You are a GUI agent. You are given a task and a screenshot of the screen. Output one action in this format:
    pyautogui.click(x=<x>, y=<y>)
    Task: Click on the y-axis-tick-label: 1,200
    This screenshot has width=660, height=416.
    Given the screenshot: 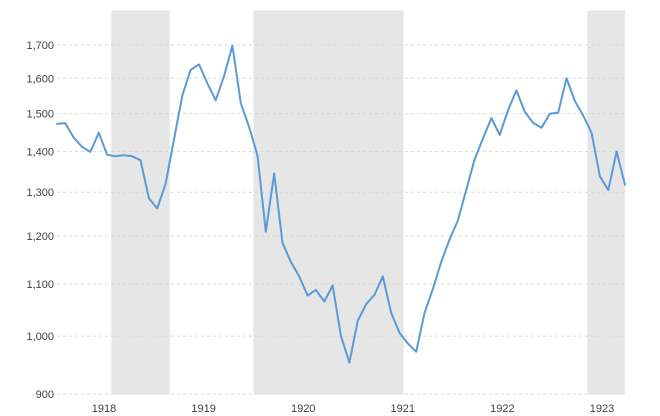 What is the action you would take?
    pyautogui.click(x=40, y=237)
    